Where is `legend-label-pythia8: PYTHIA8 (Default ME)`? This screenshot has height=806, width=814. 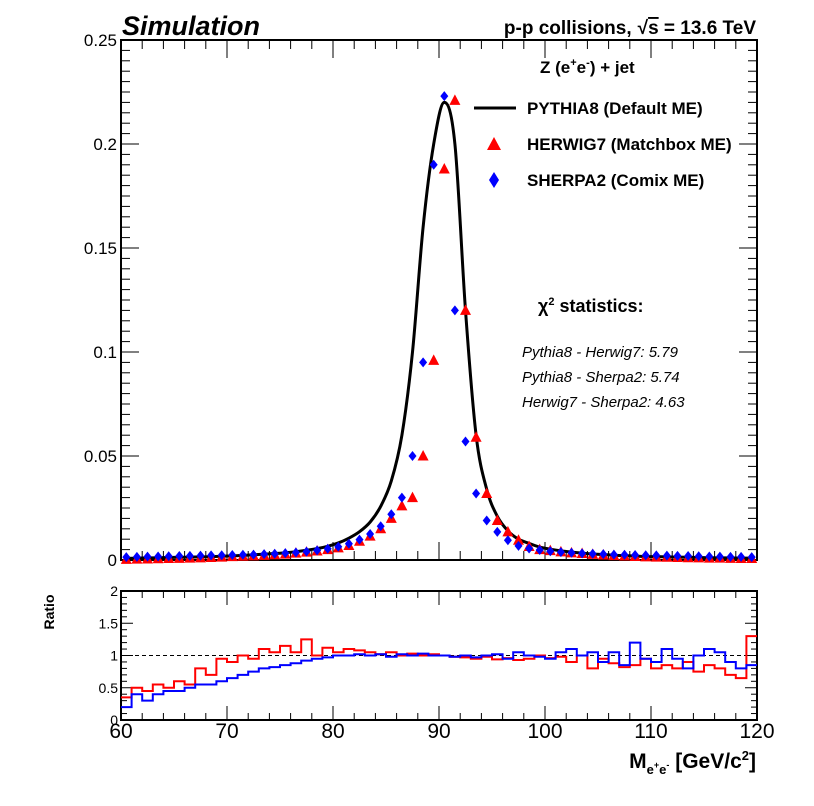 legend-label-pythia8: PYTHIA8 (Default ME) is located at coordinates (615, 108).